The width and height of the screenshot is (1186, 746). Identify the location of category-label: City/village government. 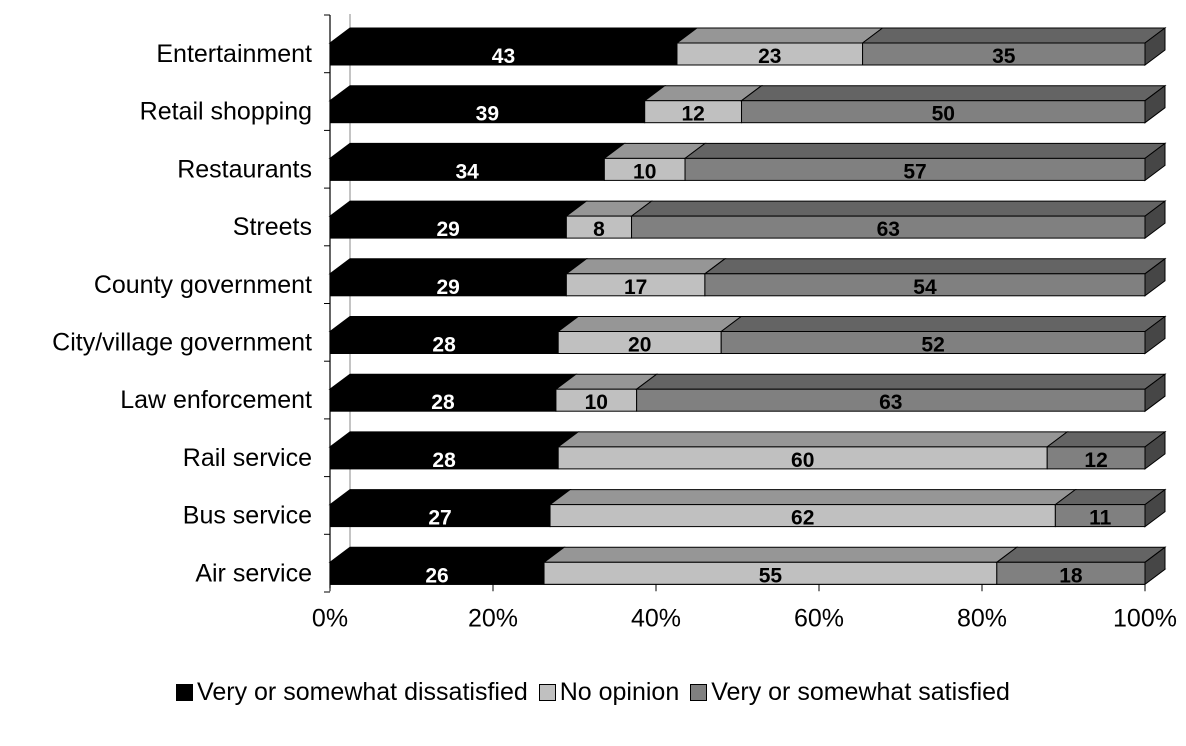
(182, 343).